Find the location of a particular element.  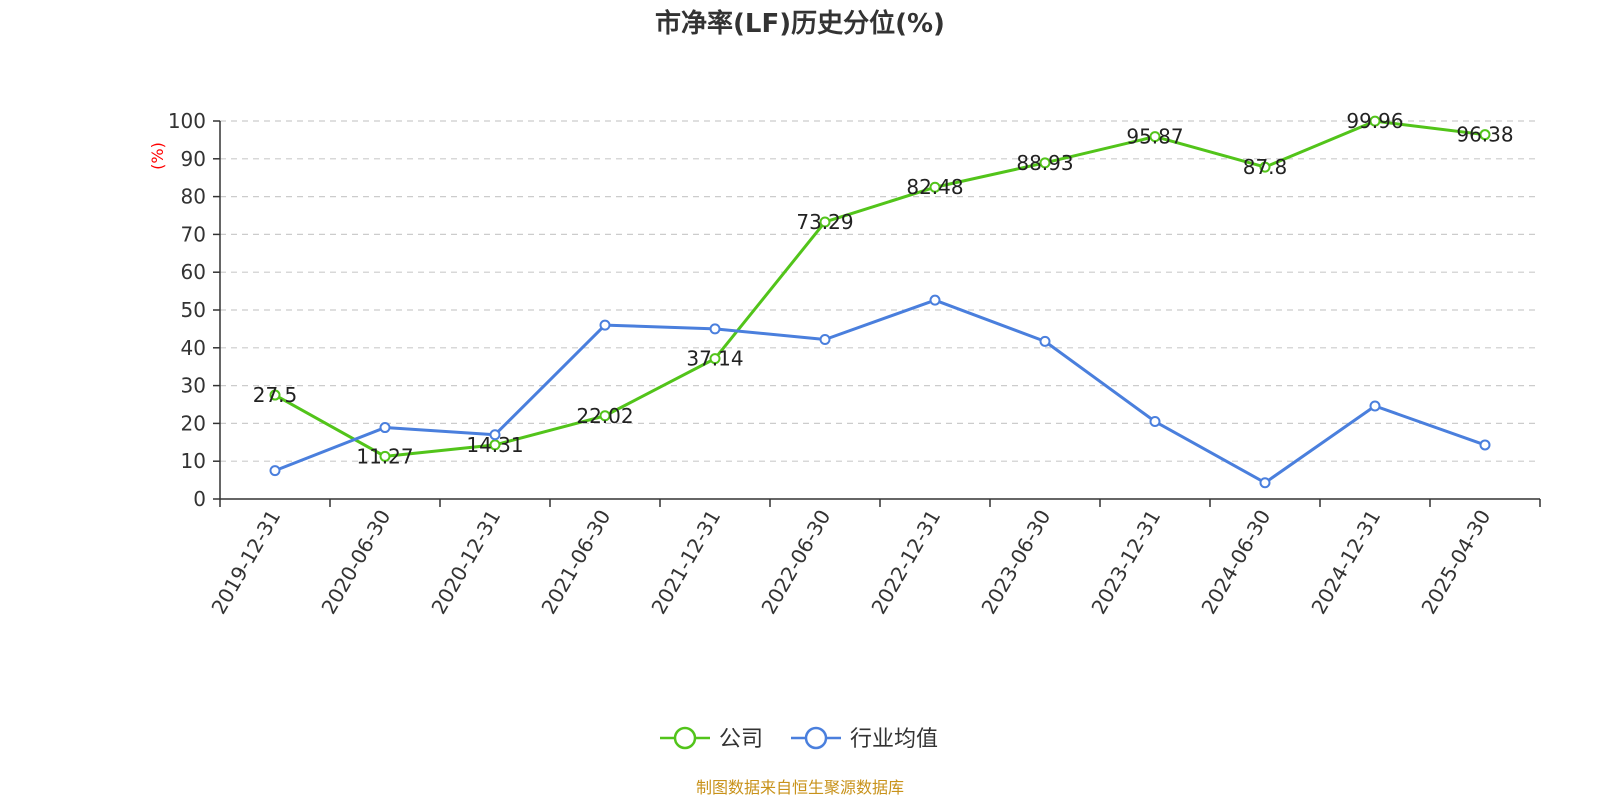

data-label: 88.93 is located at coordinates (1044, 163).